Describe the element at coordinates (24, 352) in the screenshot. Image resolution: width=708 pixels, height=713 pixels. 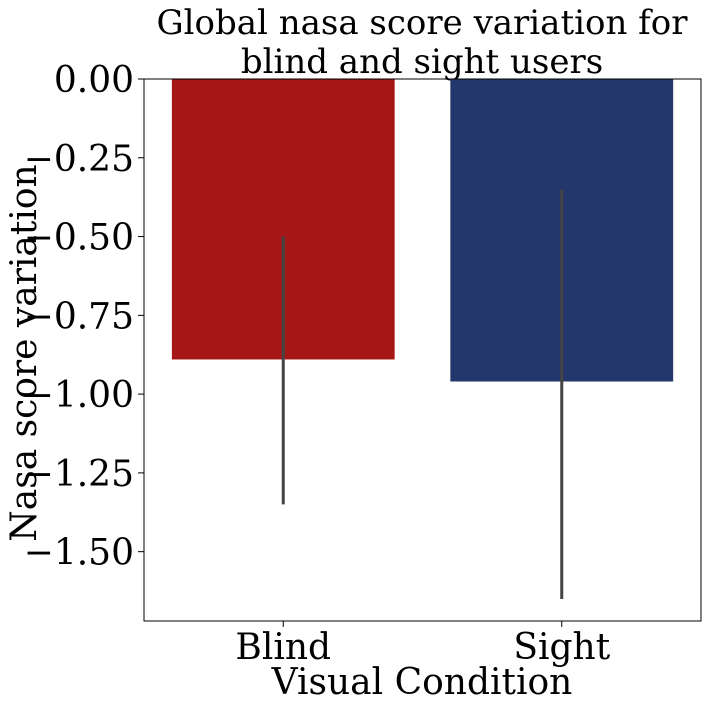
I see `y-axis-label: Nasa score variation` at that location.